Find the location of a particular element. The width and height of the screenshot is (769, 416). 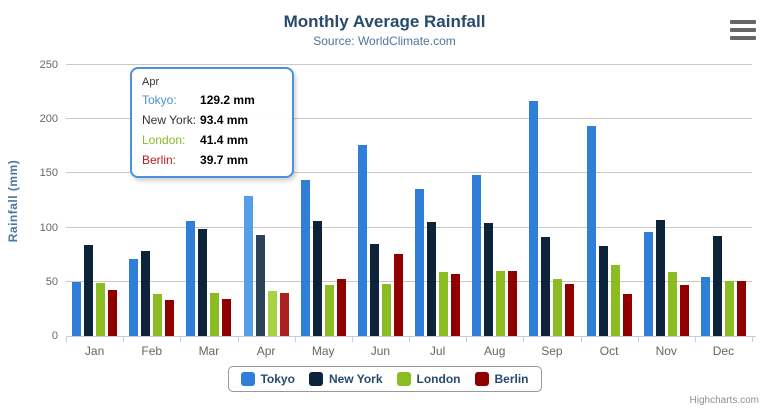

legend-item-london: London is located at coordinates (428, 379).